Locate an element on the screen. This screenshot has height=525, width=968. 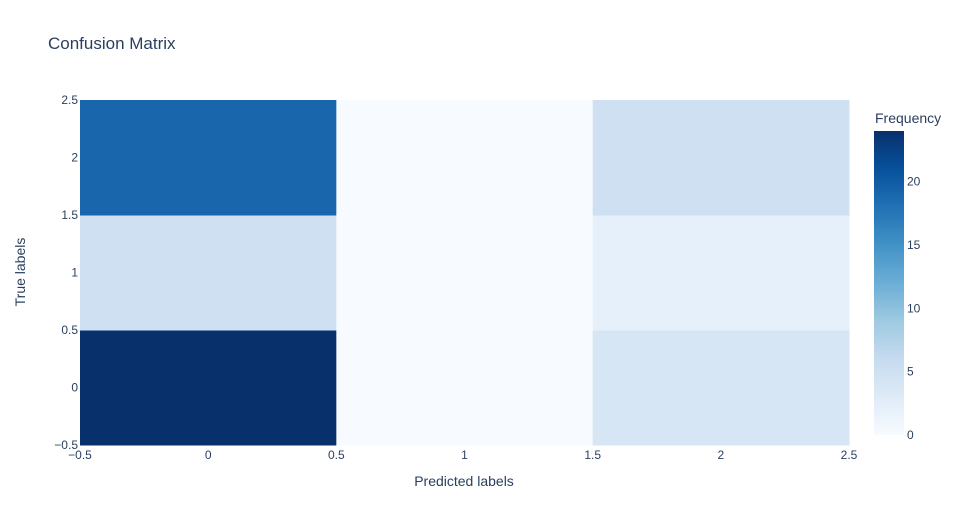
colorbar-tick-label: 0 is located at coordinates (910, 435).